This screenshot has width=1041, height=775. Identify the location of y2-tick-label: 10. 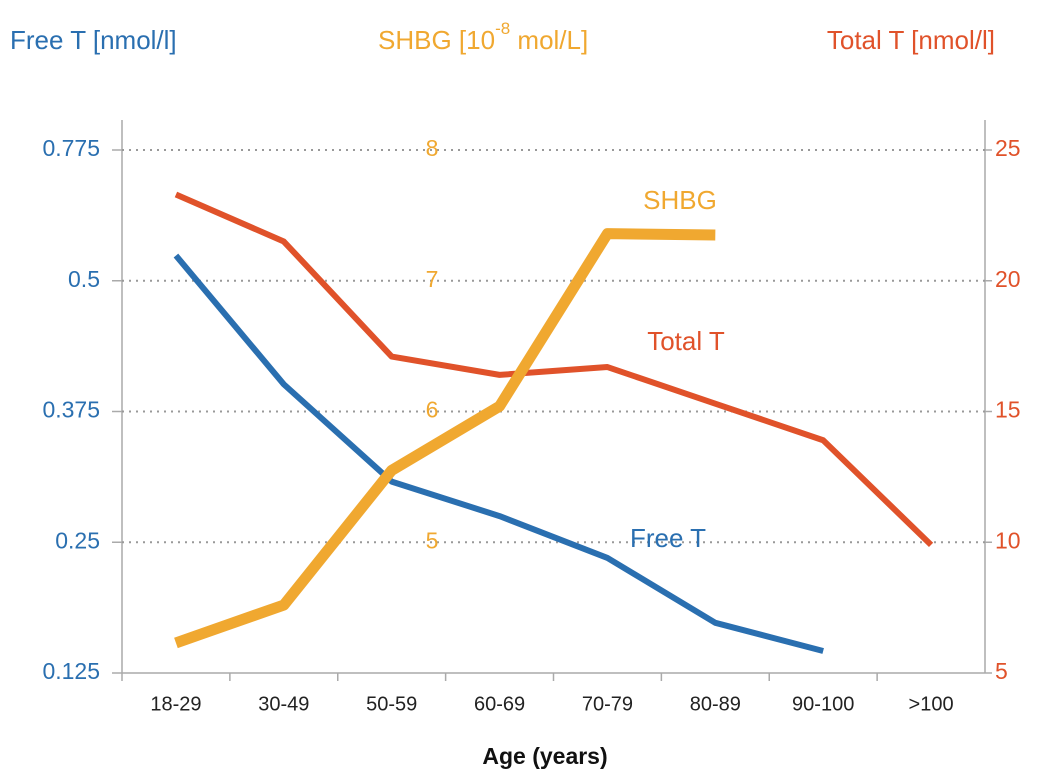
(1008, 540).